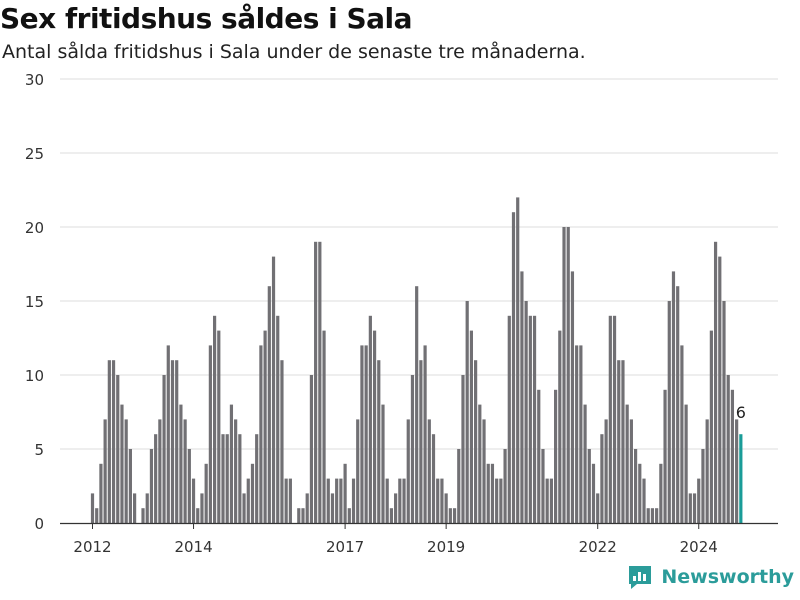  What do you see at coordinates (206, 18) in the screenshot?
I see `chart-title: Sex fritidshus såldes i Sala` at bounding box center [206, 18].